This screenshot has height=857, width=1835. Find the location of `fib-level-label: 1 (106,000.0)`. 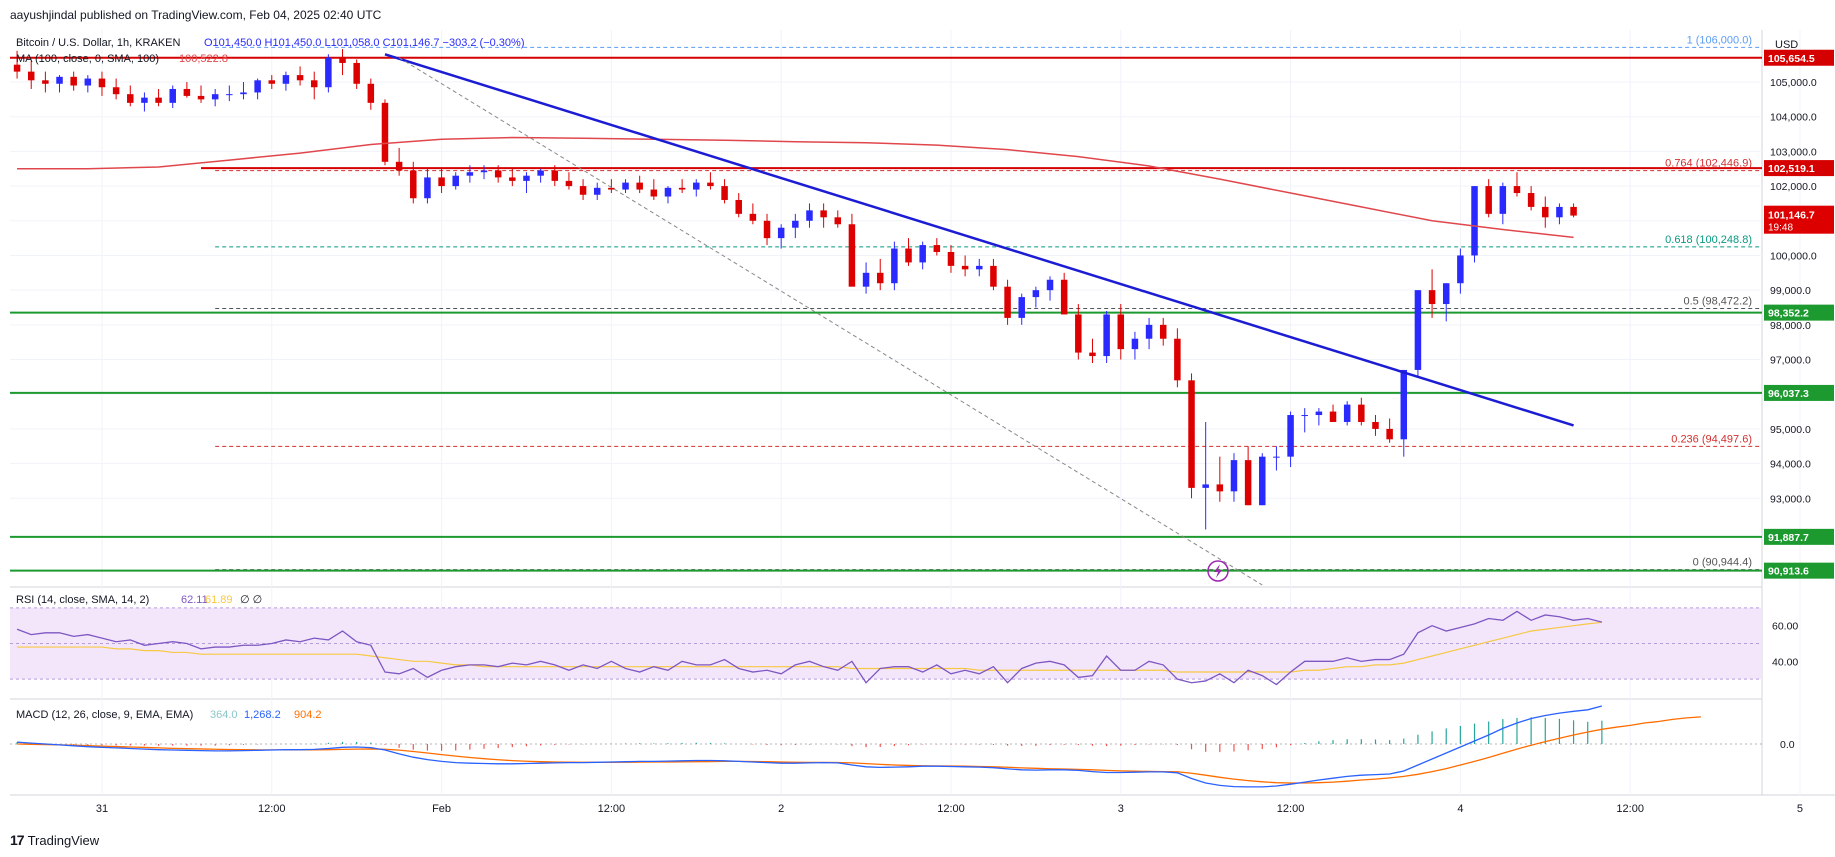

fib-level-label: 1 (106,000.0) is located at coordinates (1719, 40).